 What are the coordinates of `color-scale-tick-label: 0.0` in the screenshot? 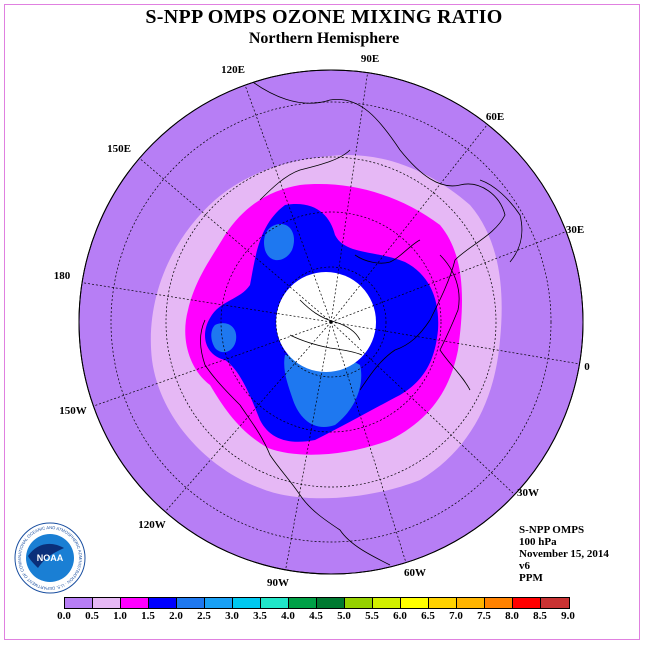 It's located at (64, 616).